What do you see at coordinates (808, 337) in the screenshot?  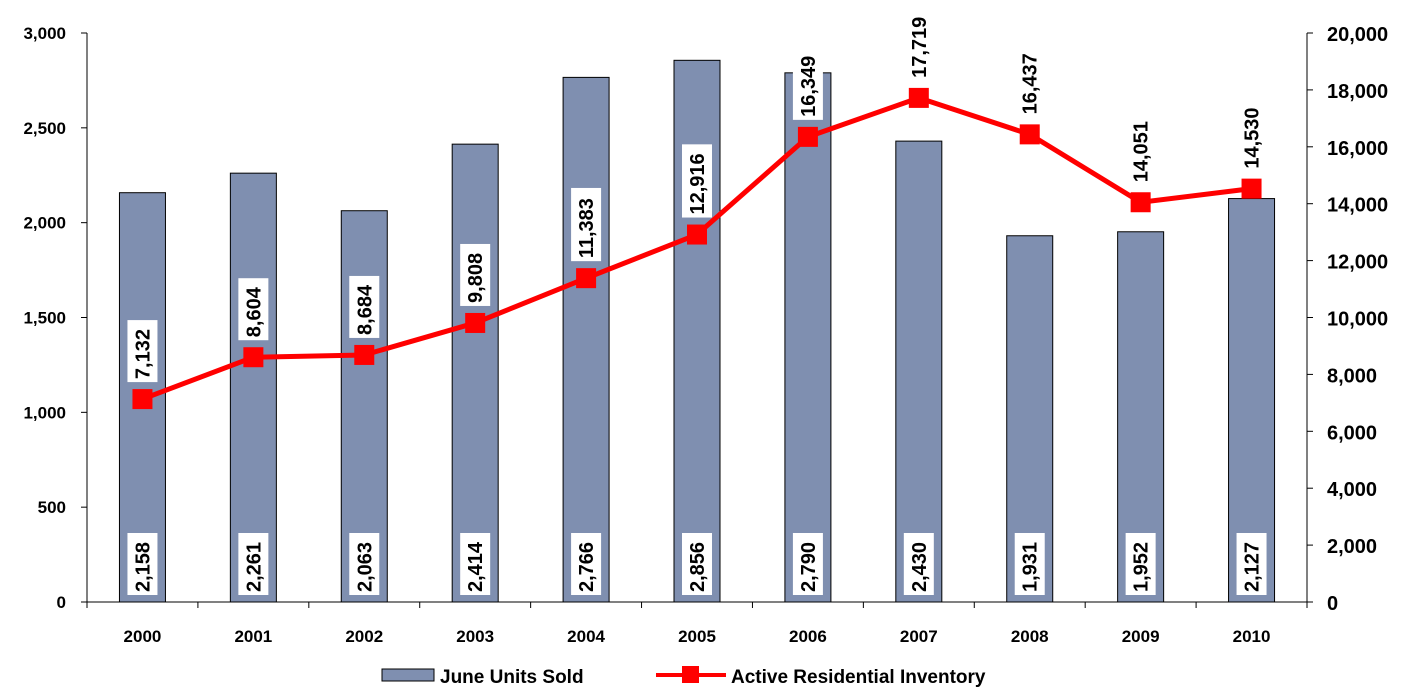 I see `bar-2006` at bounding box center [808, 337].